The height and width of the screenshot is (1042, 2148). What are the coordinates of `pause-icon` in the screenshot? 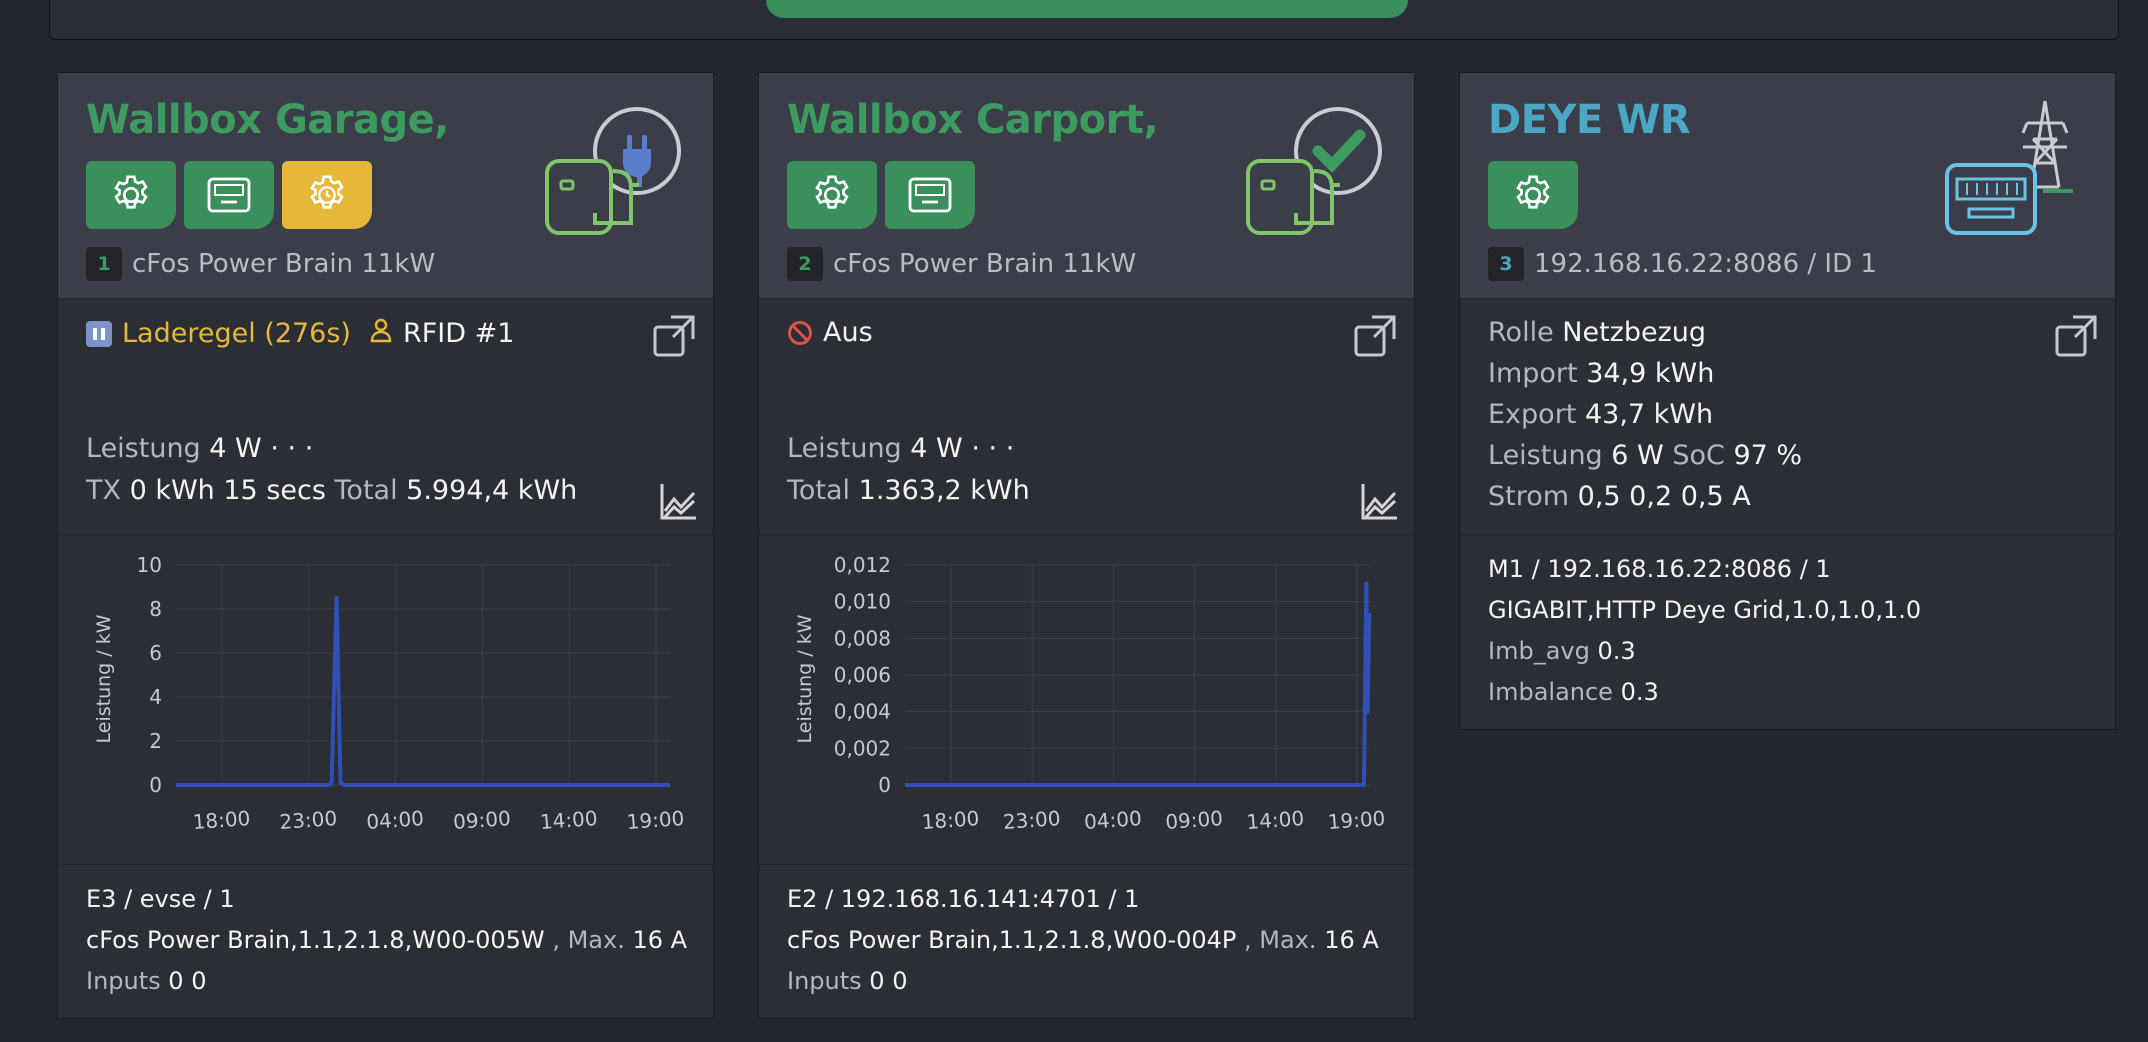 It's located at (99, 333).